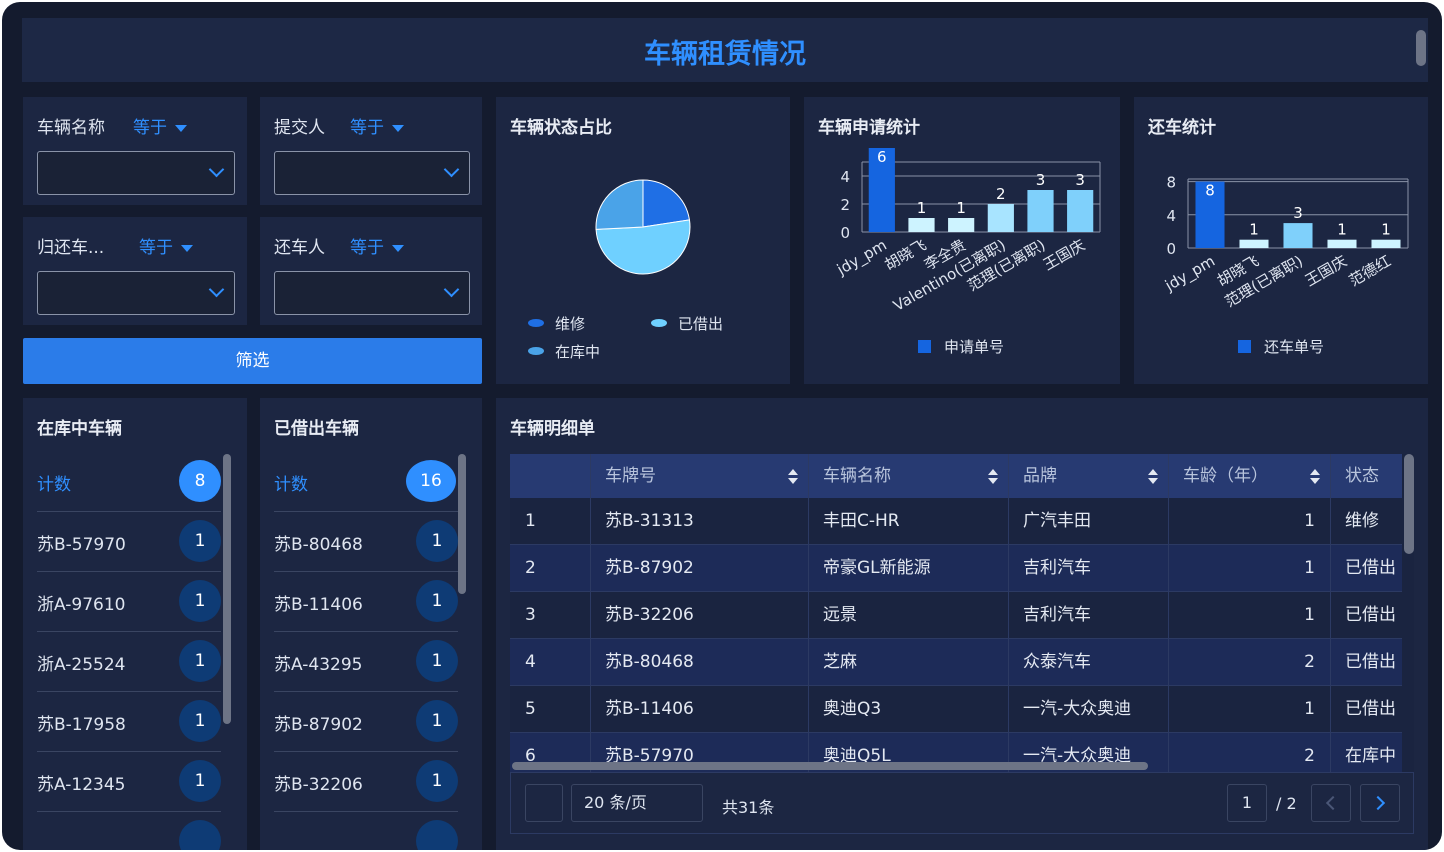 This screenshot has width=1444, height=852. Describe the element at coordinates (1370, 709) in the screenshot. I see `table-cell: 已借出` at that location.